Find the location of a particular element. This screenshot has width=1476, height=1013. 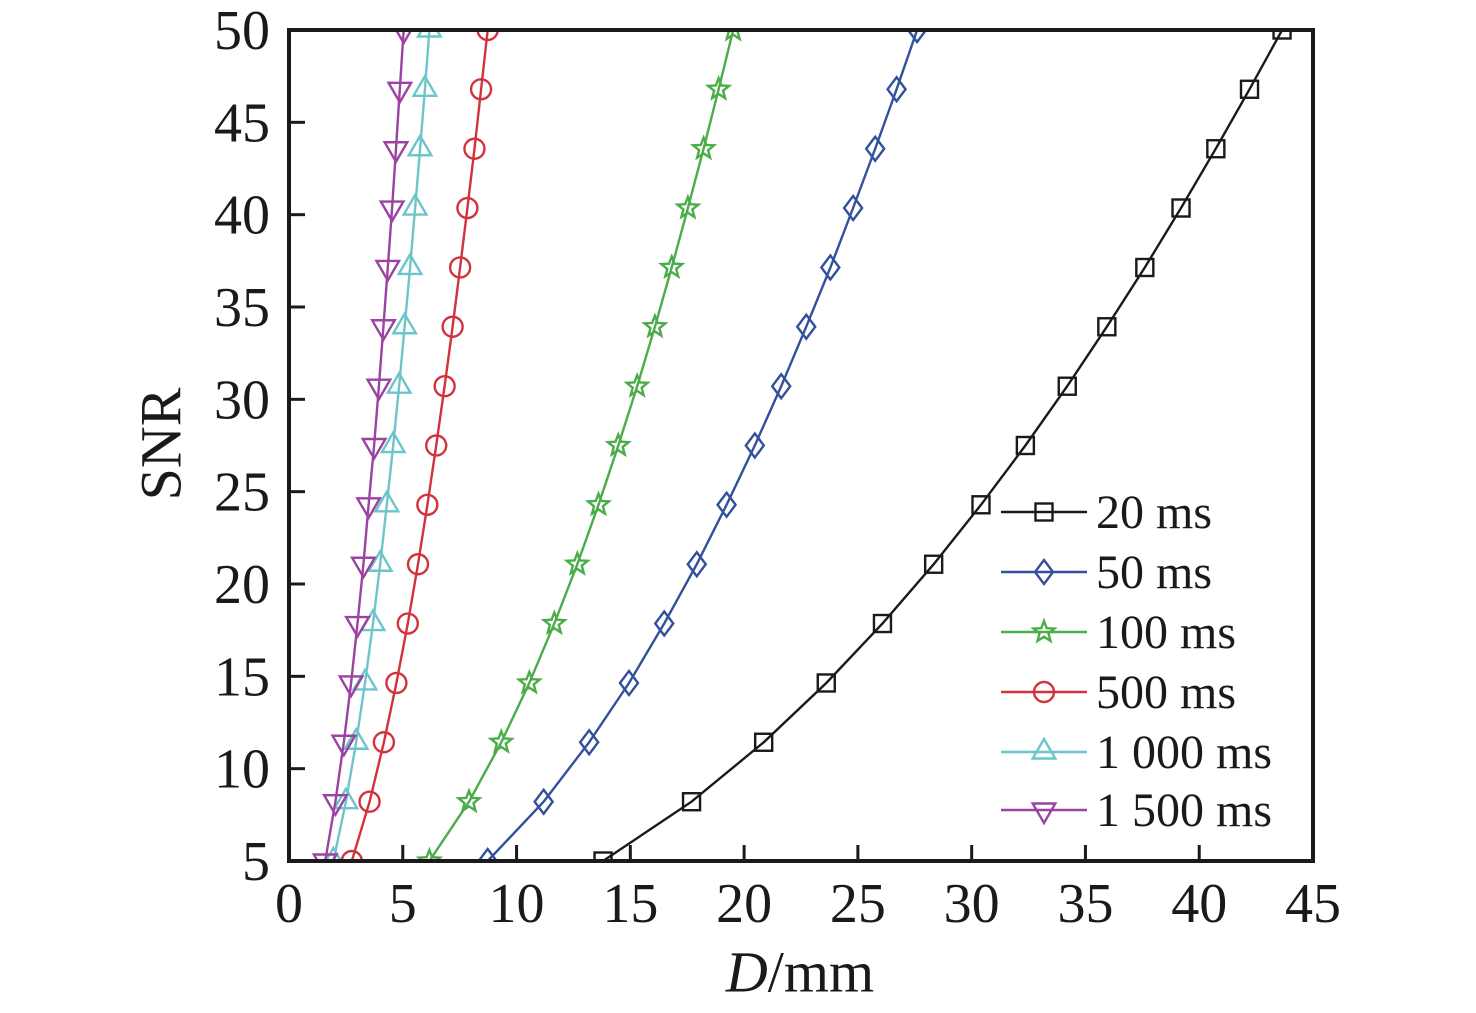

y-tick-label: 35 is located at coordinates (242, 308).